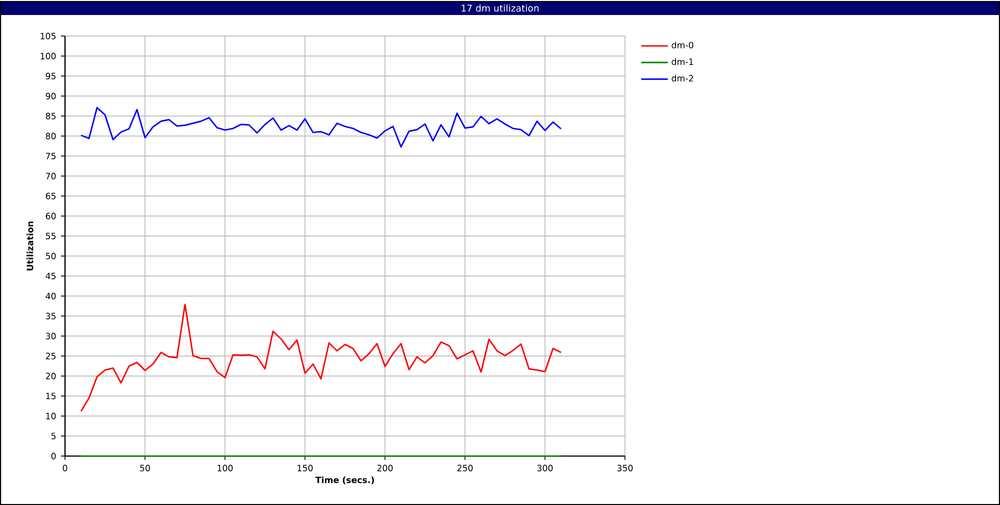  What do you see at coordinates (51, 316) in the screenshot?
I see `y-tick-label: 35` at bounding box center [51, 316].